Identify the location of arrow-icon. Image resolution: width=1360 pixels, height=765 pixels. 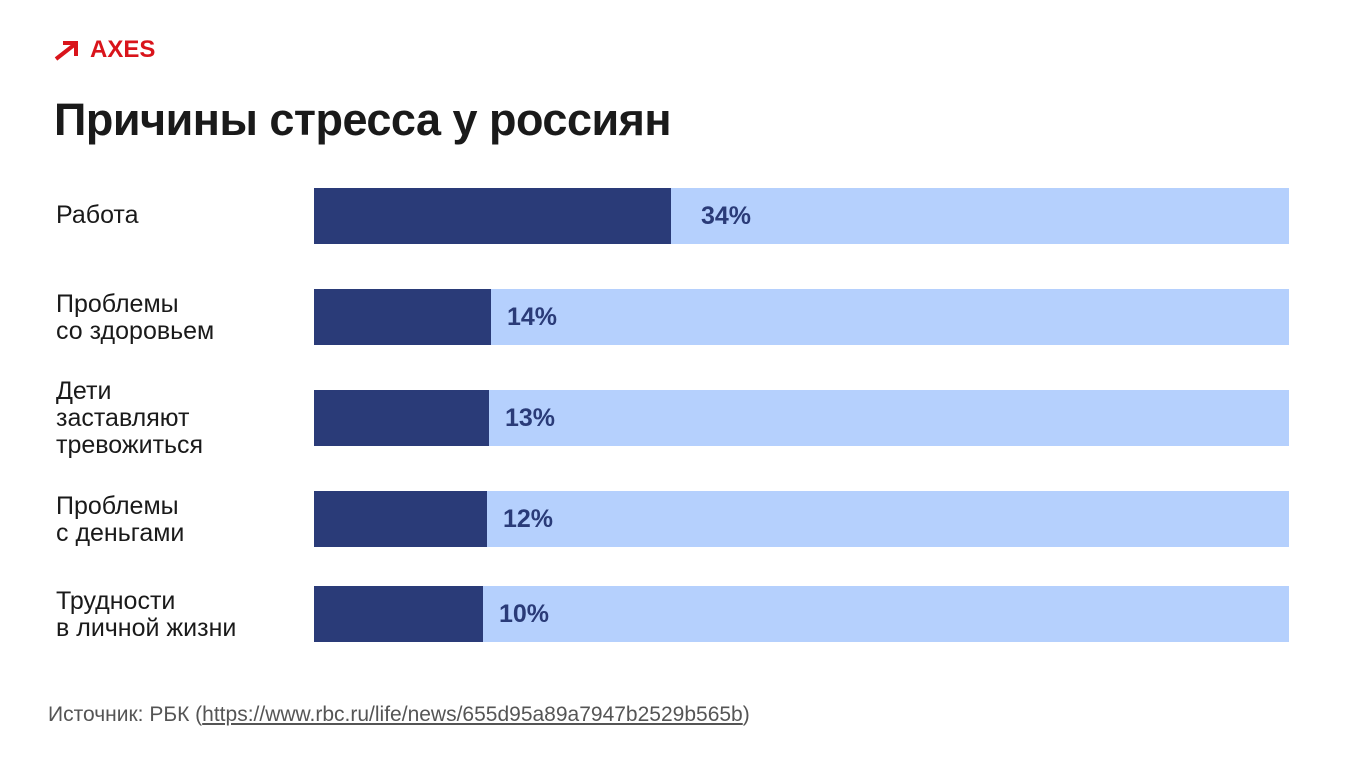
(66, 51).